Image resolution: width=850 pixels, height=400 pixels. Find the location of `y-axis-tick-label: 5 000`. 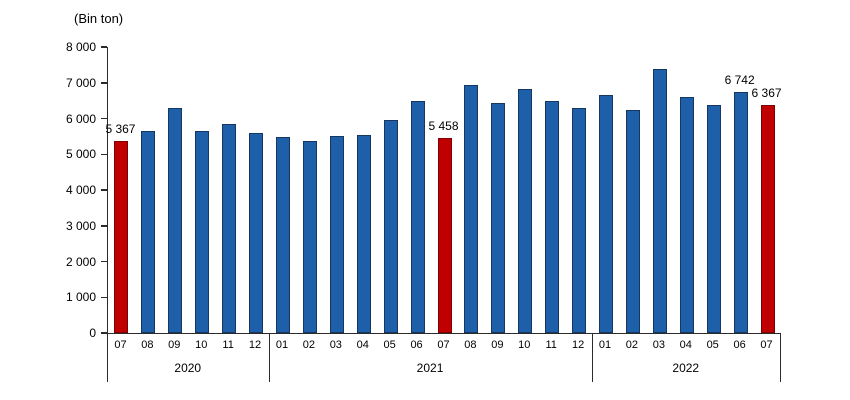

y-axis-tick-label: 5 000 is located at coordinates (80, 154).